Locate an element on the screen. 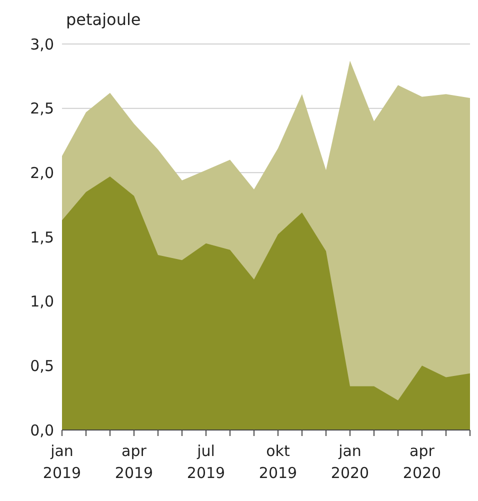 This screenshot has width=478, height=501. y-tick-label: 1,0 is located at coordinates (42, 301).